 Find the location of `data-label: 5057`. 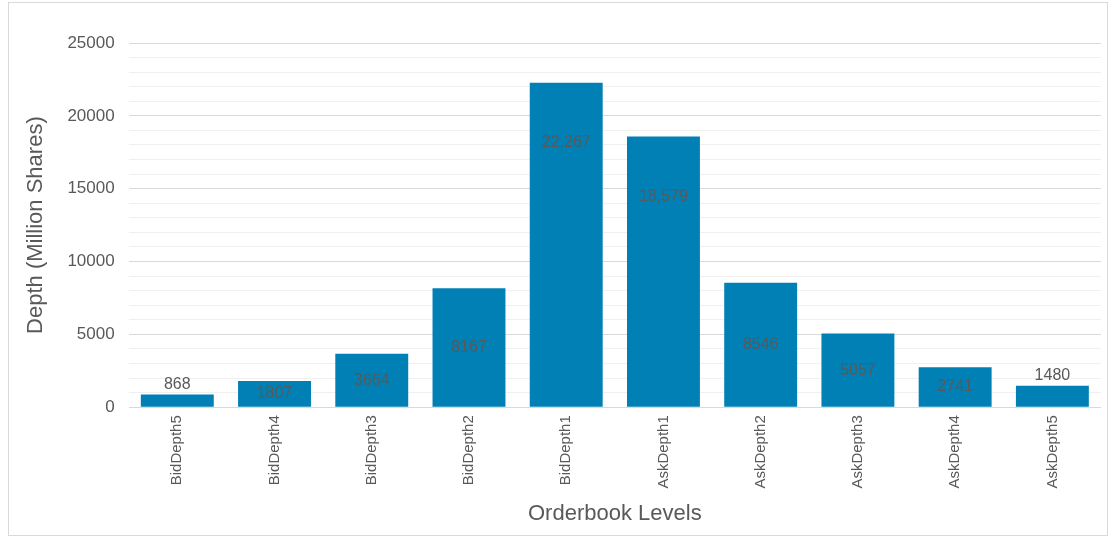

data-label: 5057 is located at coordinates (858, 369).